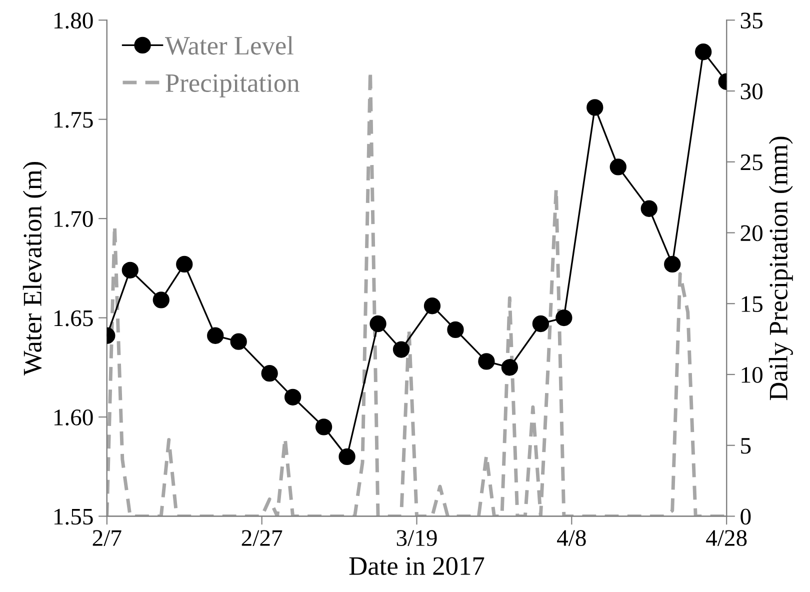 This screenshot has height=592, width=810. I want to click on y2-tick-label: 15, so click(752, 304).